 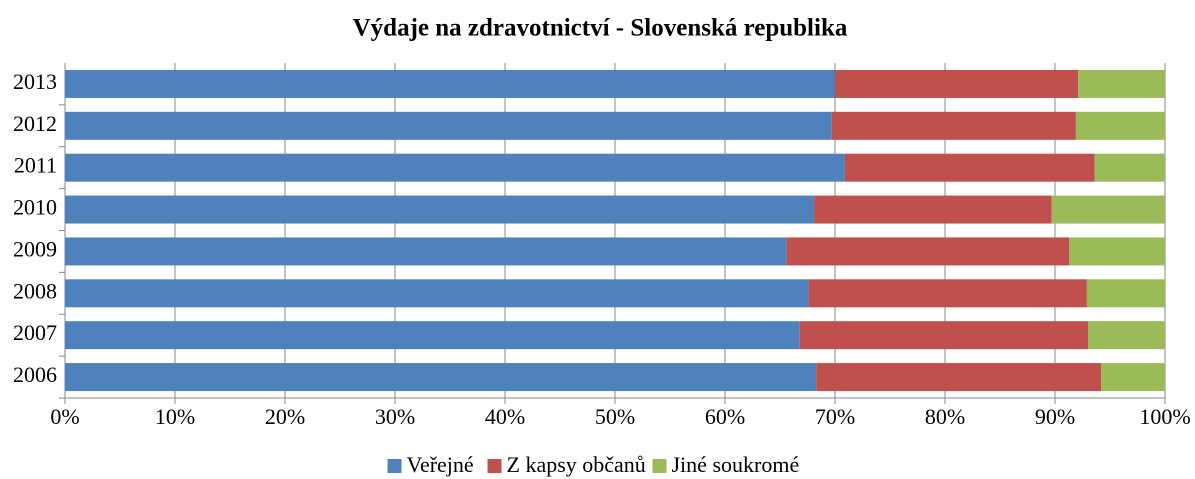 I want to click on x-tick-label: 90%, so click(x=1055, y=416).